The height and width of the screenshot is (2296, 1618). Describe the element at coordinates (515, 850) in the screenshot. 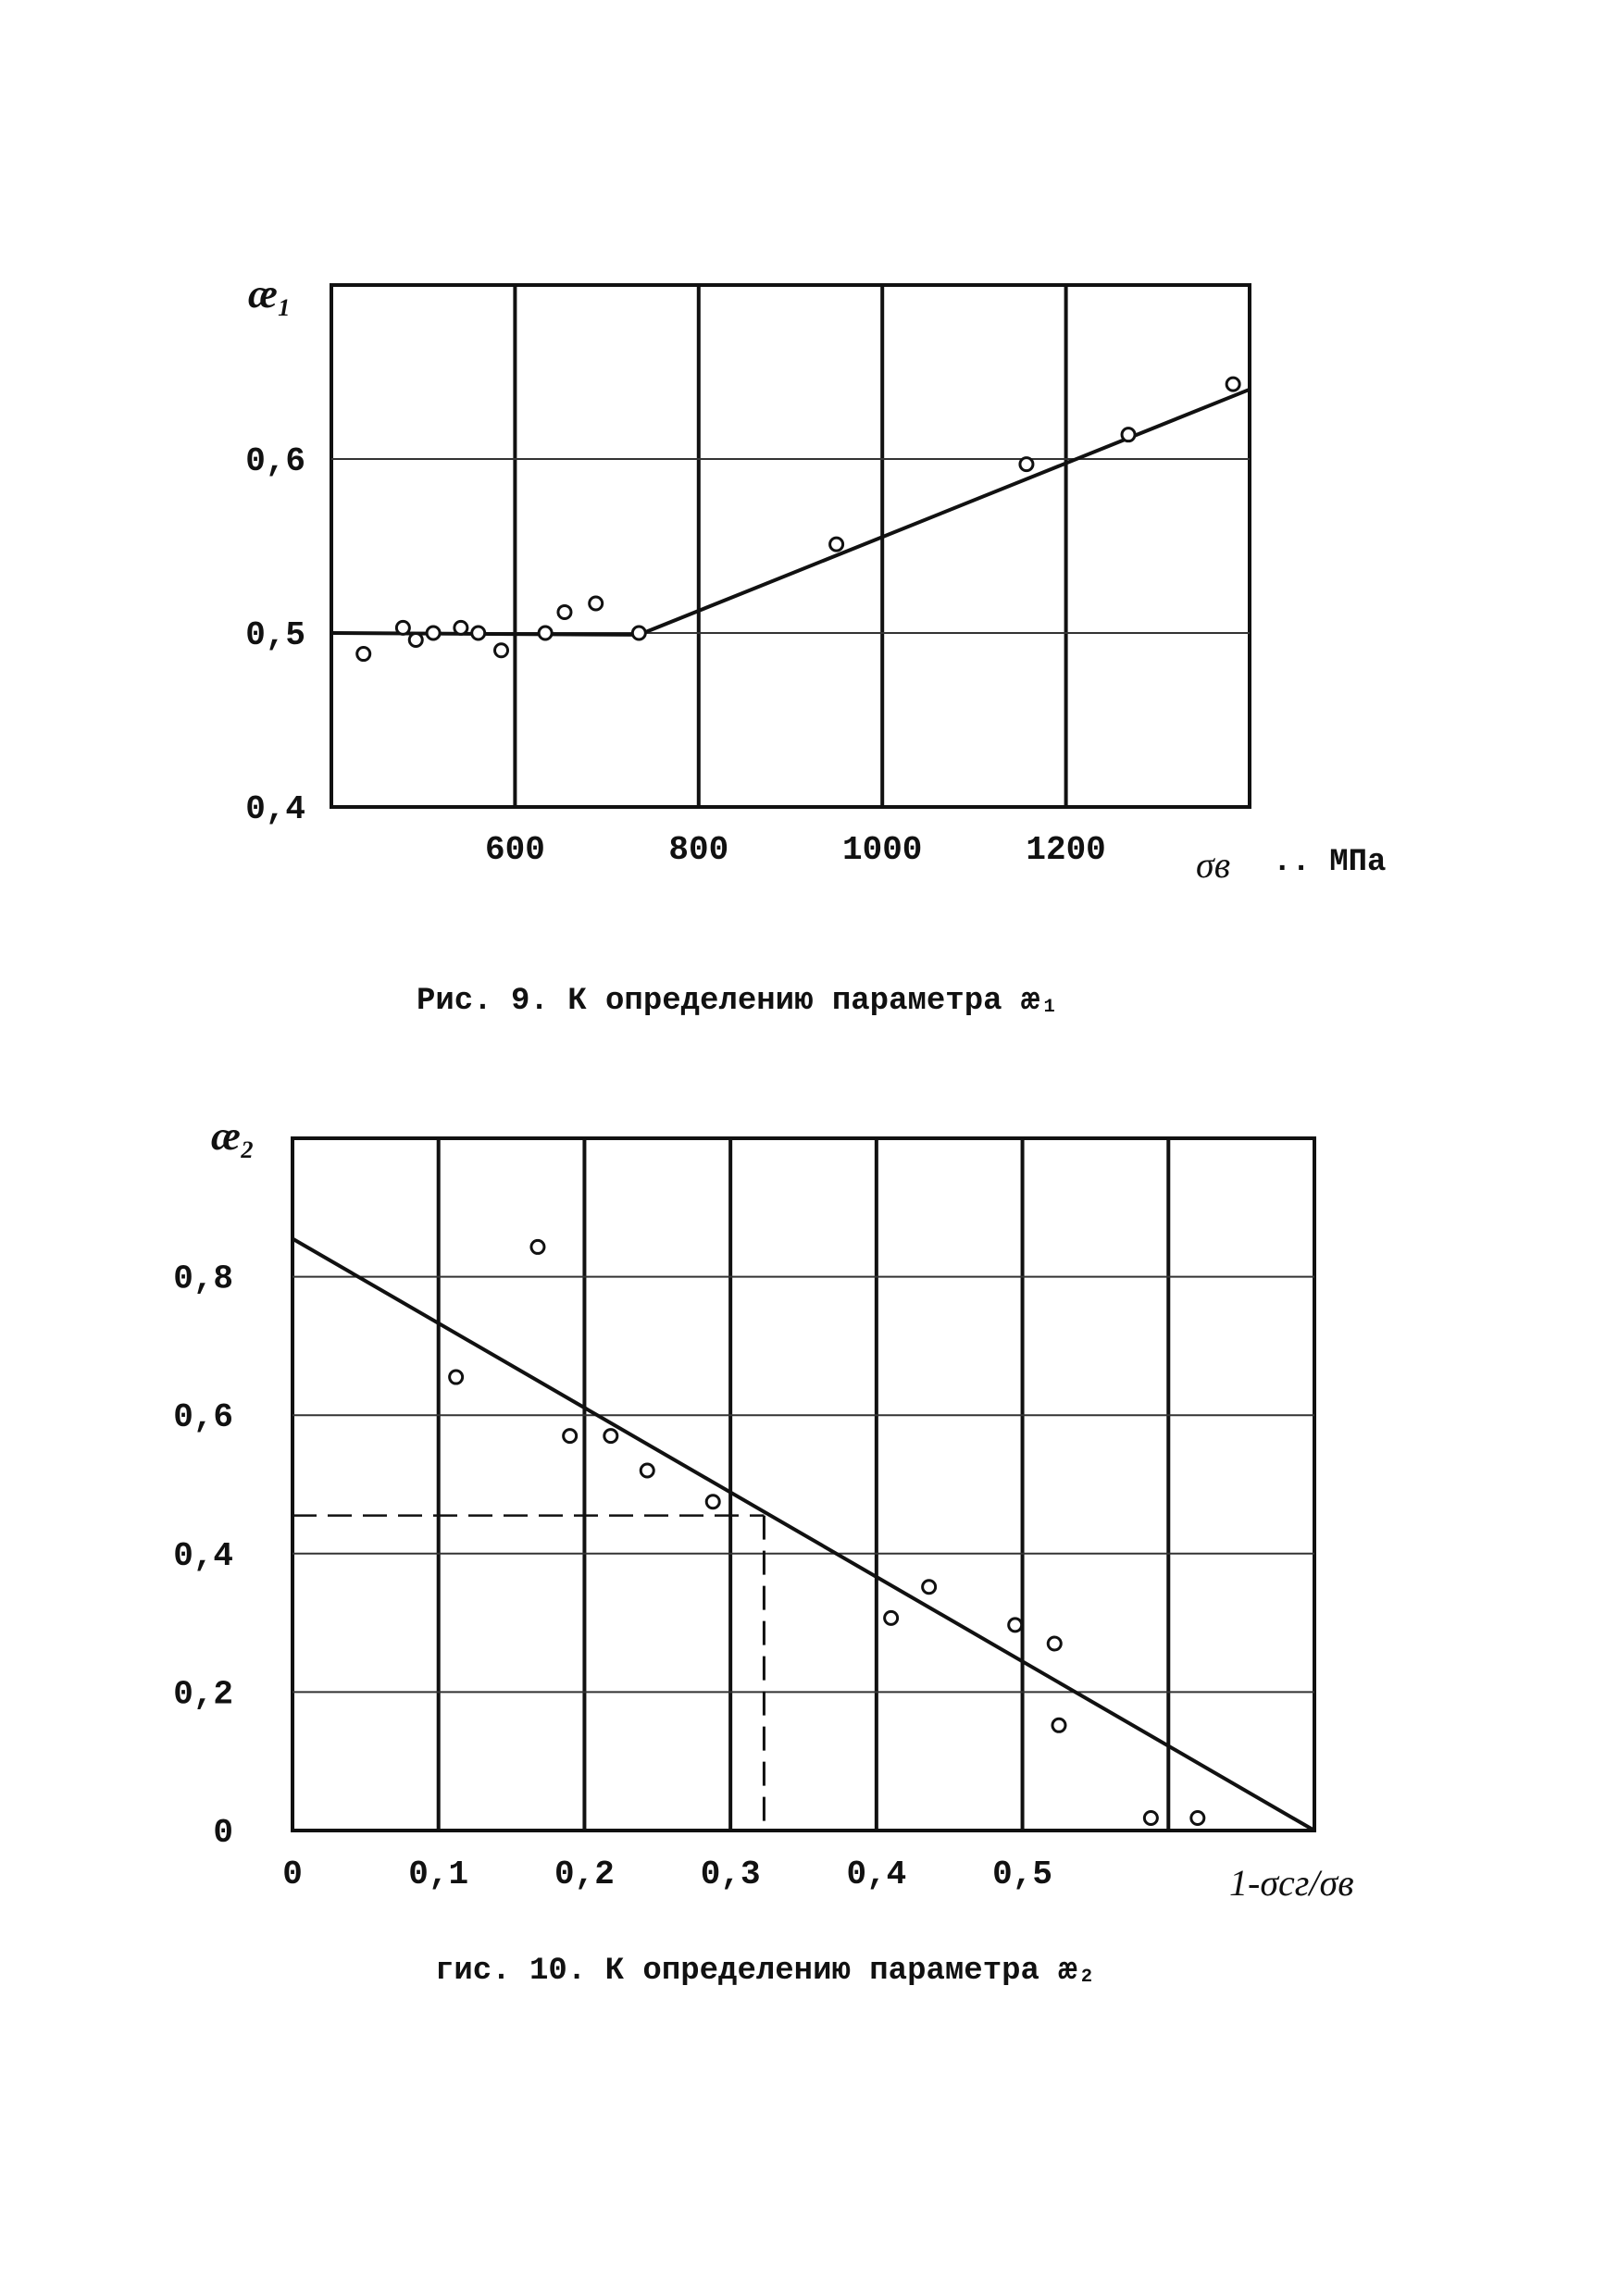

I see `x-tick-label: 600` at that location.